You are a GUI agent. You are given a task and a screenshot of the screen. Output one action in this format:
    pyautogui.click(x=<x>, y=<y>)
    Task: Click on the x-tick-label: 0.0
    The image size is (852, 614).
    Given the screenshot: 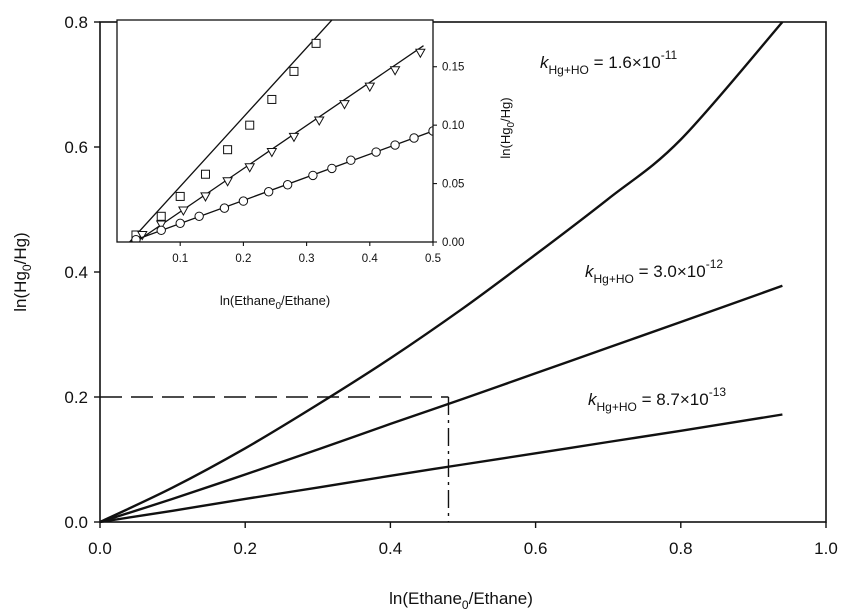 What is the action you would take?
    pyautogui.click(x=100, y=548)
    